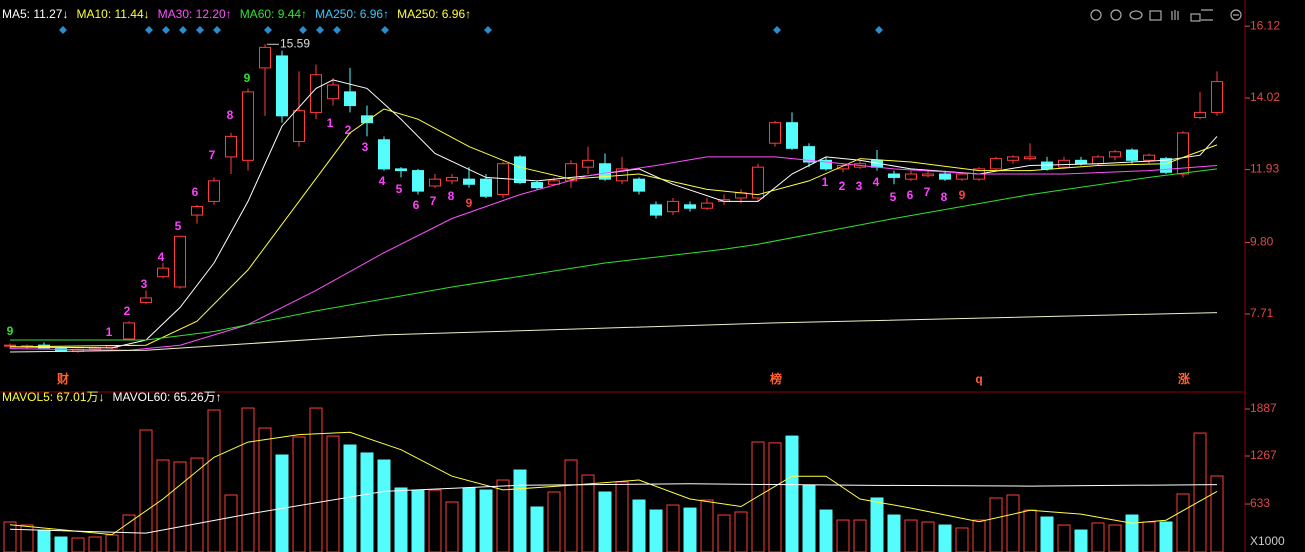 Image resolution: width=1305 pixels, height=552 pixels. Describe the element at coordinates (776, 378) in the screenshot. I see `event-marker: 榜` at that location.